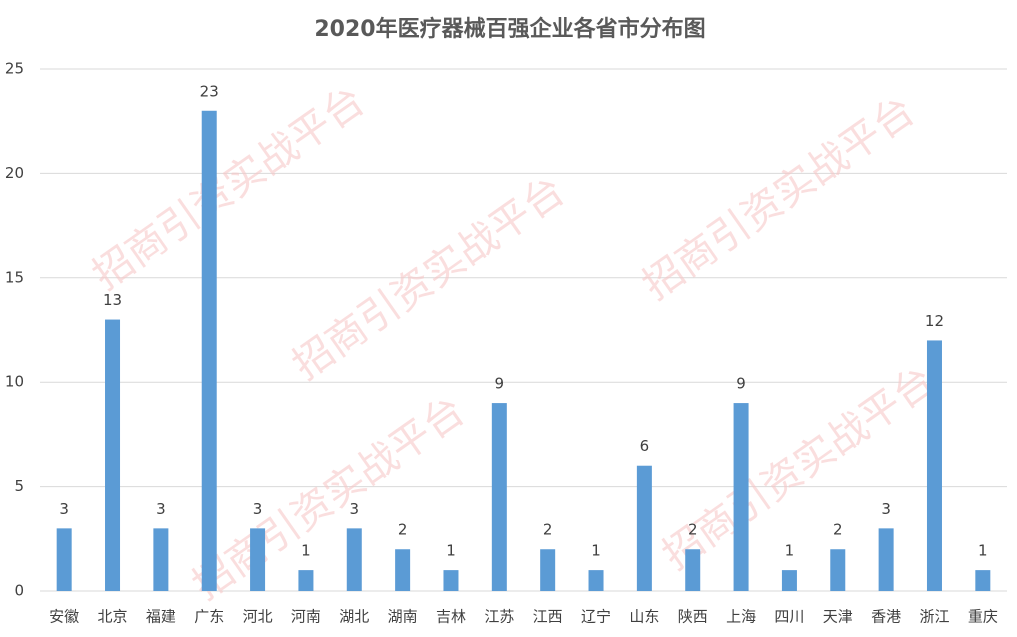  I want to click on x-tick-label: 河南, so click(306, 617).